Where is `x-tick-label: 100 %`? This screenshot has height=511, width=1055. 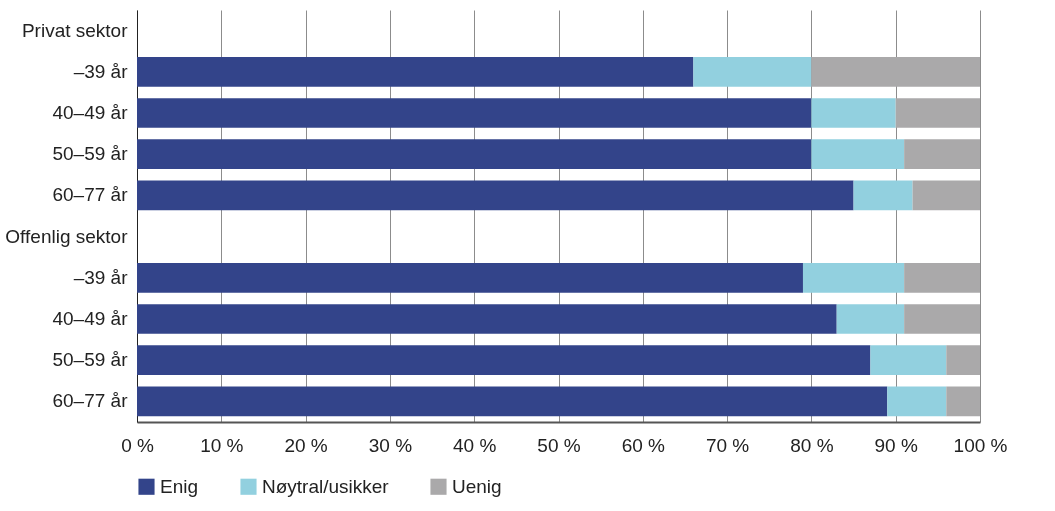 x-tick-label: 100 % is located at coordinates (980, 445).